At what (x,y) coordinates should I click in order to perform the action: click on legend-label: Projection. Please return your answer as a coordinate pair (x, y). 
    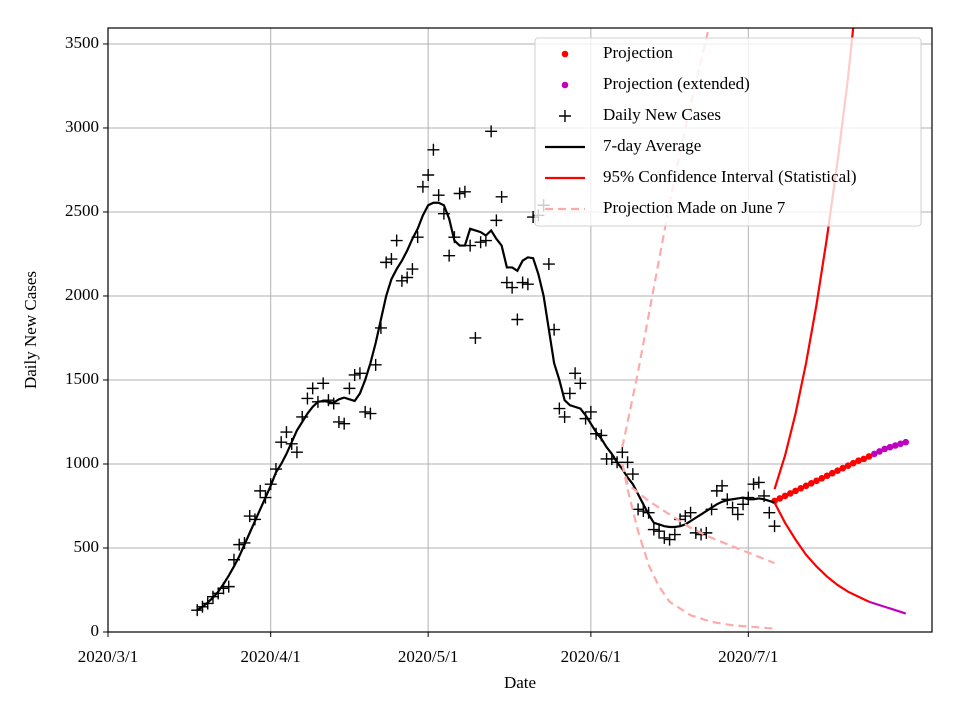
    Looking at the image, I should click on (638, 52).